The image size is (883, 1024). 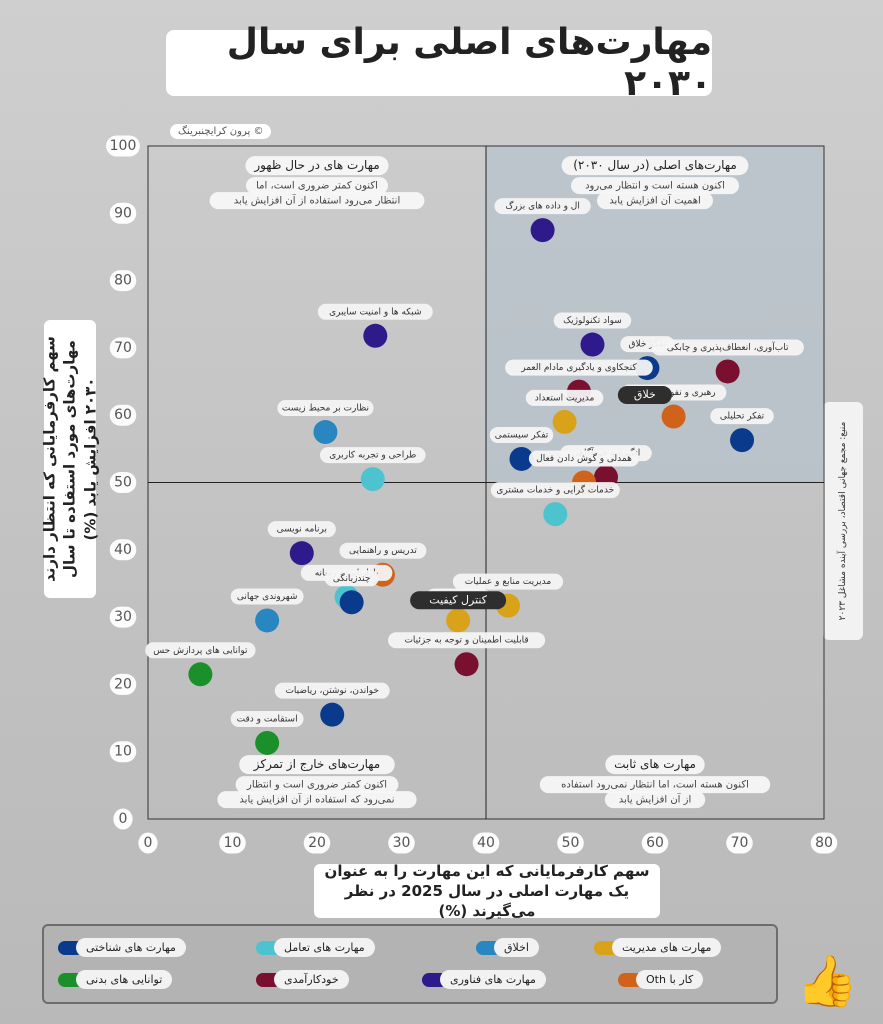 I want to click on y-tick-label: 90, so click(x=123, y=213).